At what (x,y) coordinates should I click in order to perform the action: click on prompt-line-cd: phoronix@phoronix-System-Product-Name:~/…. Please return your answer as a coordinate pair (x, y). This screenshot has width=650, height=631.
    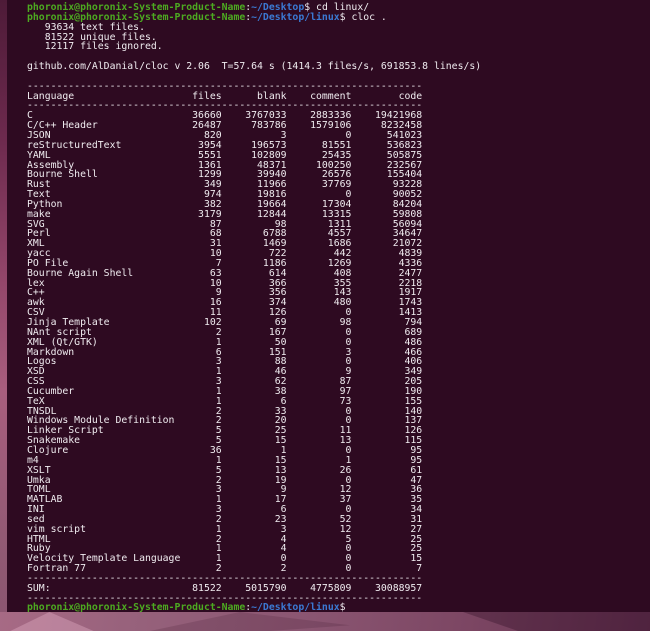
    Looking at the image, I should click on (338, 8).